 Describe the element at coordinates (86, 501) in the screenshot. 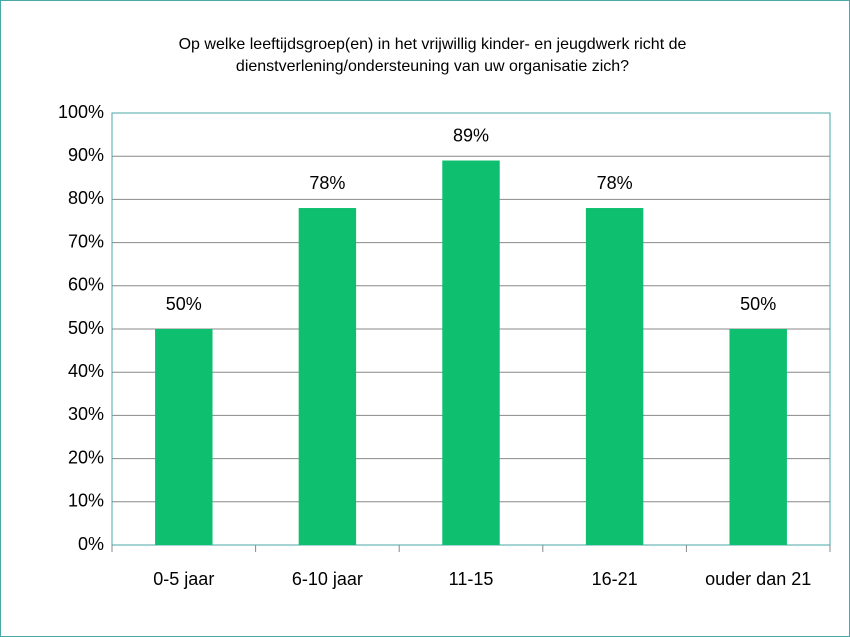

I see `y-tick-label: 10%` at that location.